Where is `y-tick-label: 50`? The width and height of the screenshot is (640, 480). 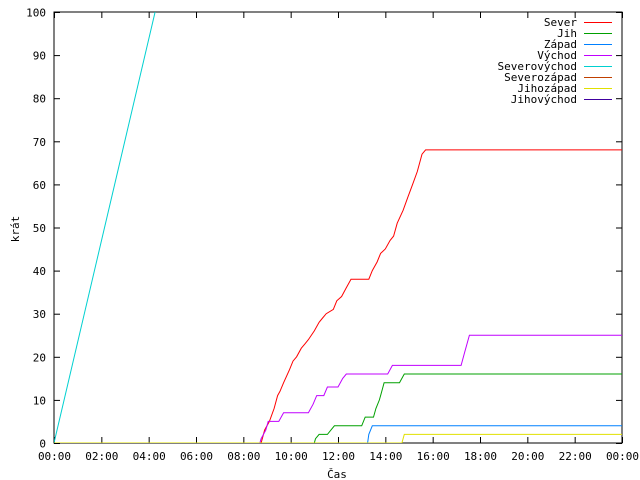 y-tick-label: 50 is located at coordinates (39, 228).